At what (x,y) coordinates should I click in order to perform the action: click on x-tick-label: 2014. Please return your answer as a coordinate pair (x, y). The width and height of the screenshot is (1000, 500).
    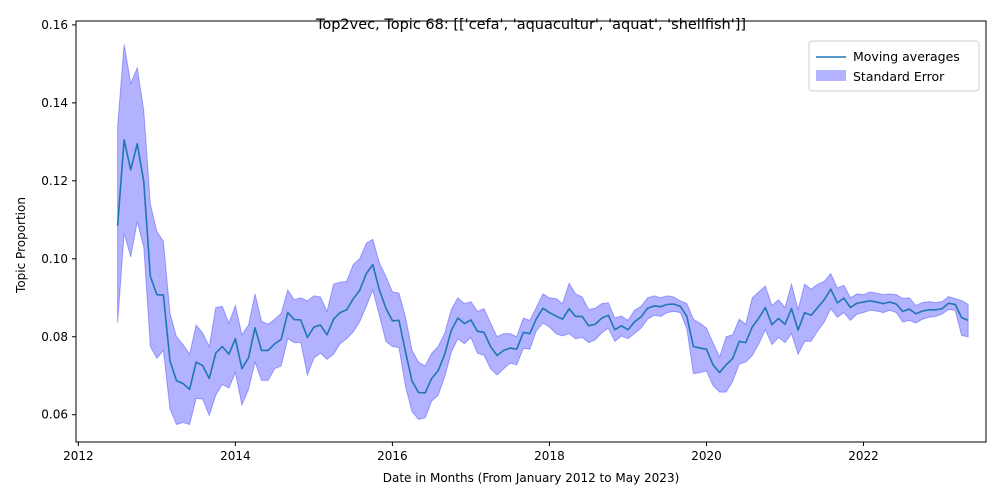
    Looking at the image, I should click on (235, 456).